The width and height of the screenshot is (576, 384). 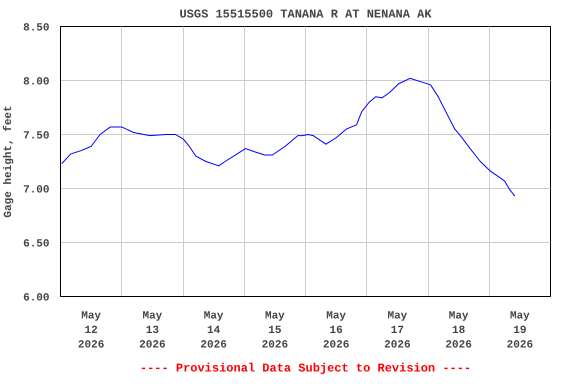 I want to click on y-axis-title: Gage height, feet, so click(x=9, y=161).